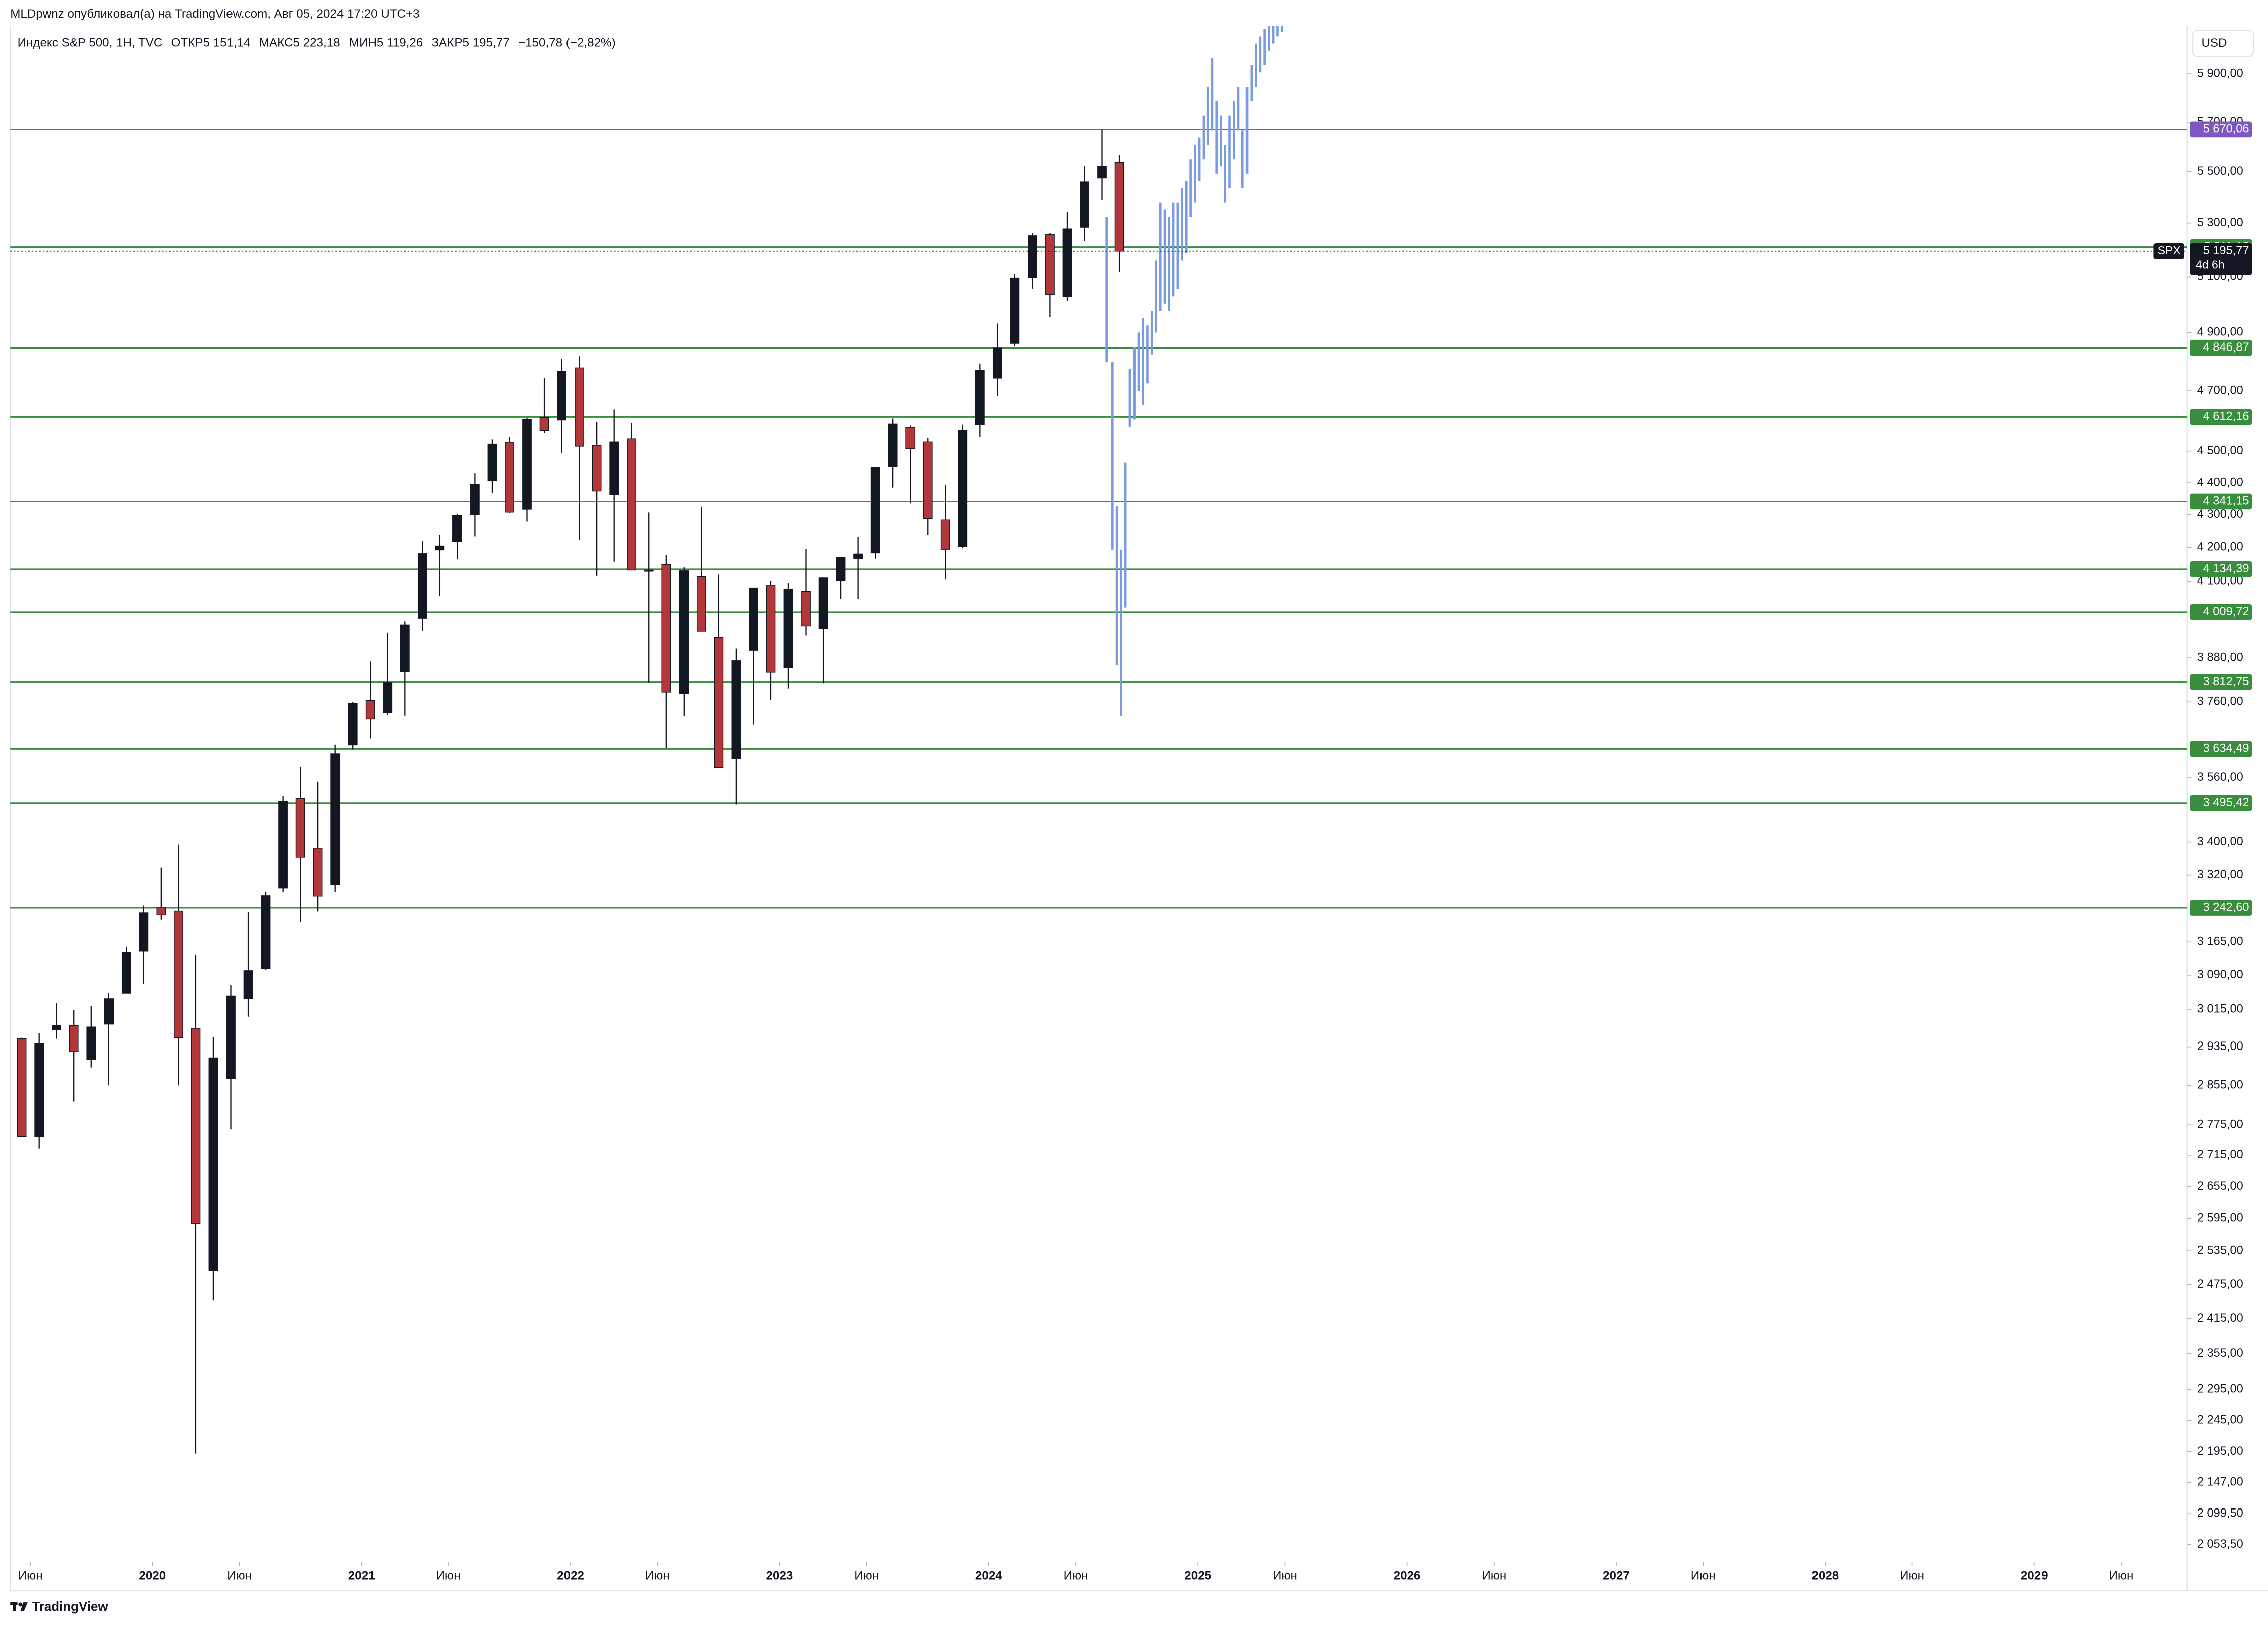  I want to click on x-tick-label: 2024, so click(988, 1576).